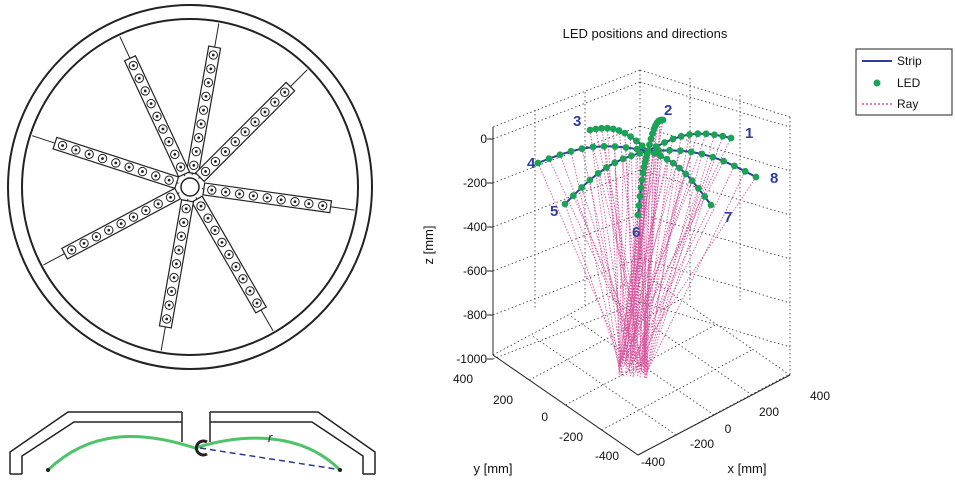 The width and height of the screenshot is (955, 486). What do you see at coordinates (909, 61) in the screenshot?
I see `legend-strip-label: Strip` at bounding box center [909, 61].